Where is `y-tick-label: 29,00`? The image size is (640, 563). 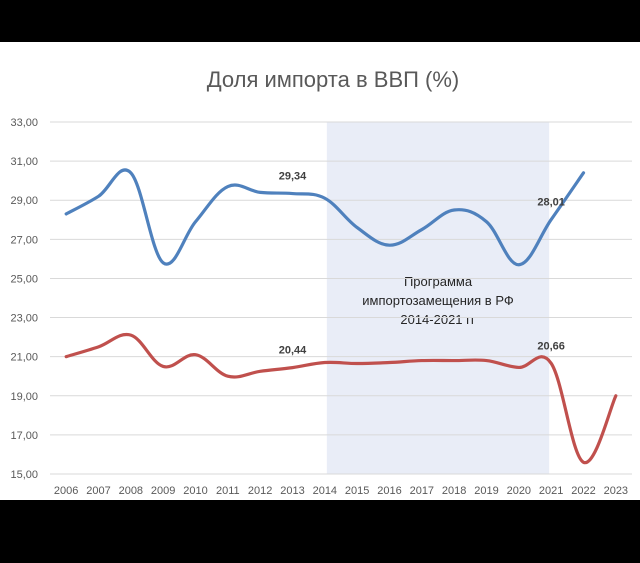
y-tick-label: 29,00 is located at coordinates (24, 201).